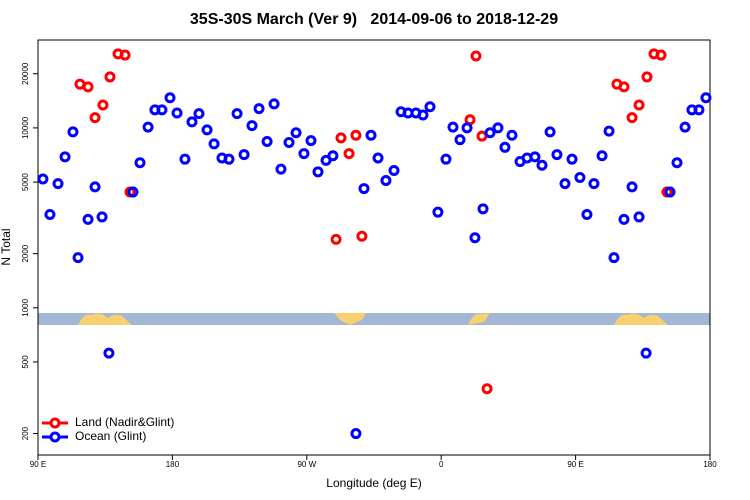 The width and height of the screenshot is (750, 500). What do you see at coordinates (373, 483) in the screenshot?
I see `x-axis-label: Longitude (deg E)` at bounding box center [373, 483].